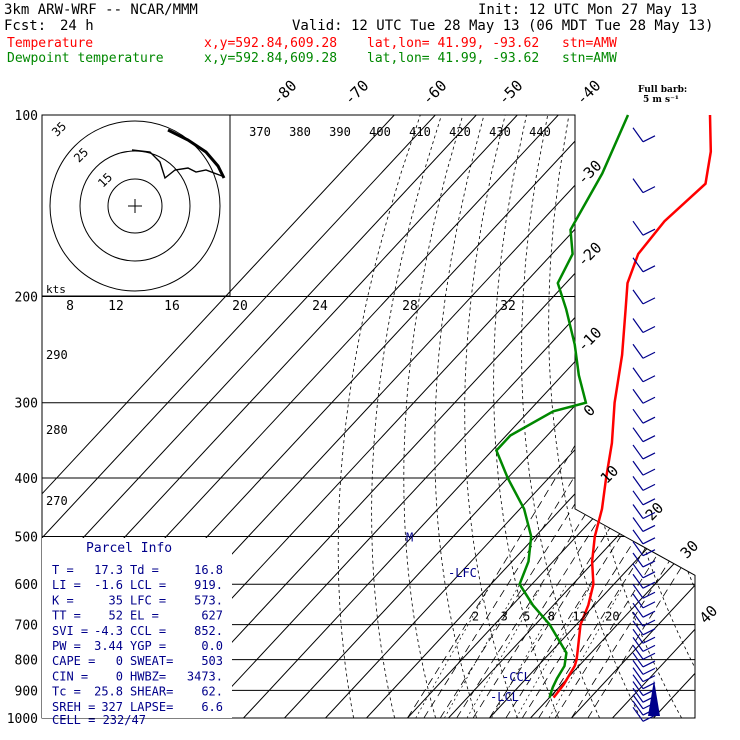 The width and height of the screenshot is (740, 740). What do you see at coordinates (63, 600) in the screenshot?
I see `parcel-field-label: K =` at bounding box center [63, 600].